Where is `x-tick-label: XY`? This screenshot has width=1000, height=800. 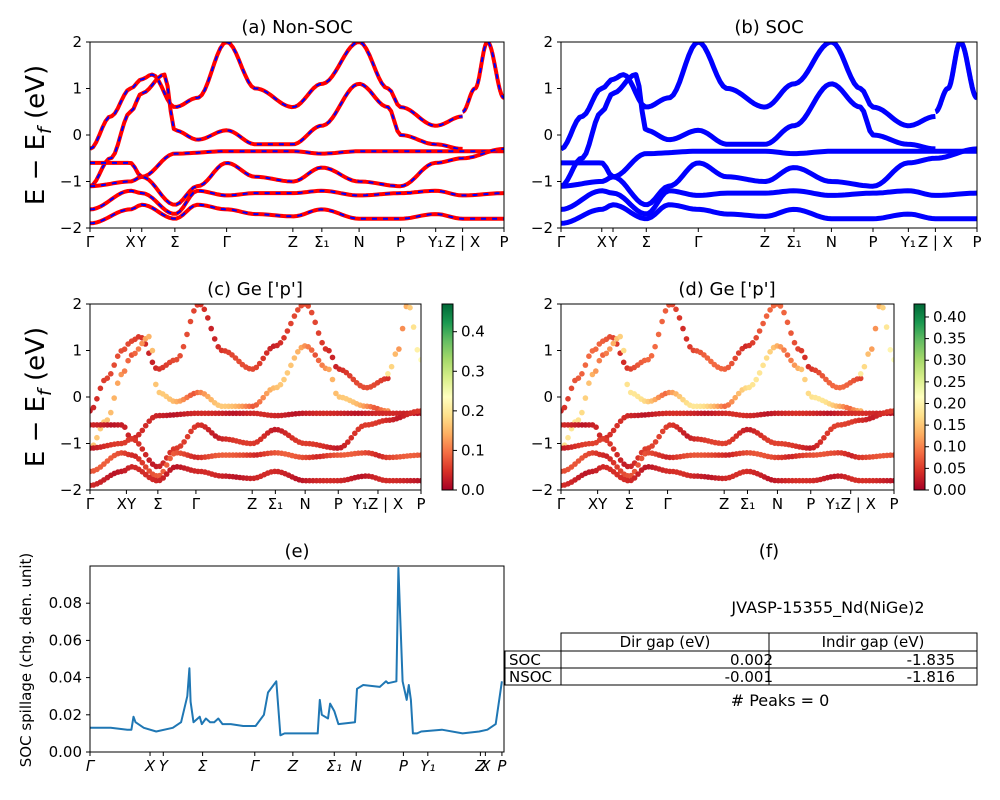 x-tick-label: XY is located at coordinates (127, 504).